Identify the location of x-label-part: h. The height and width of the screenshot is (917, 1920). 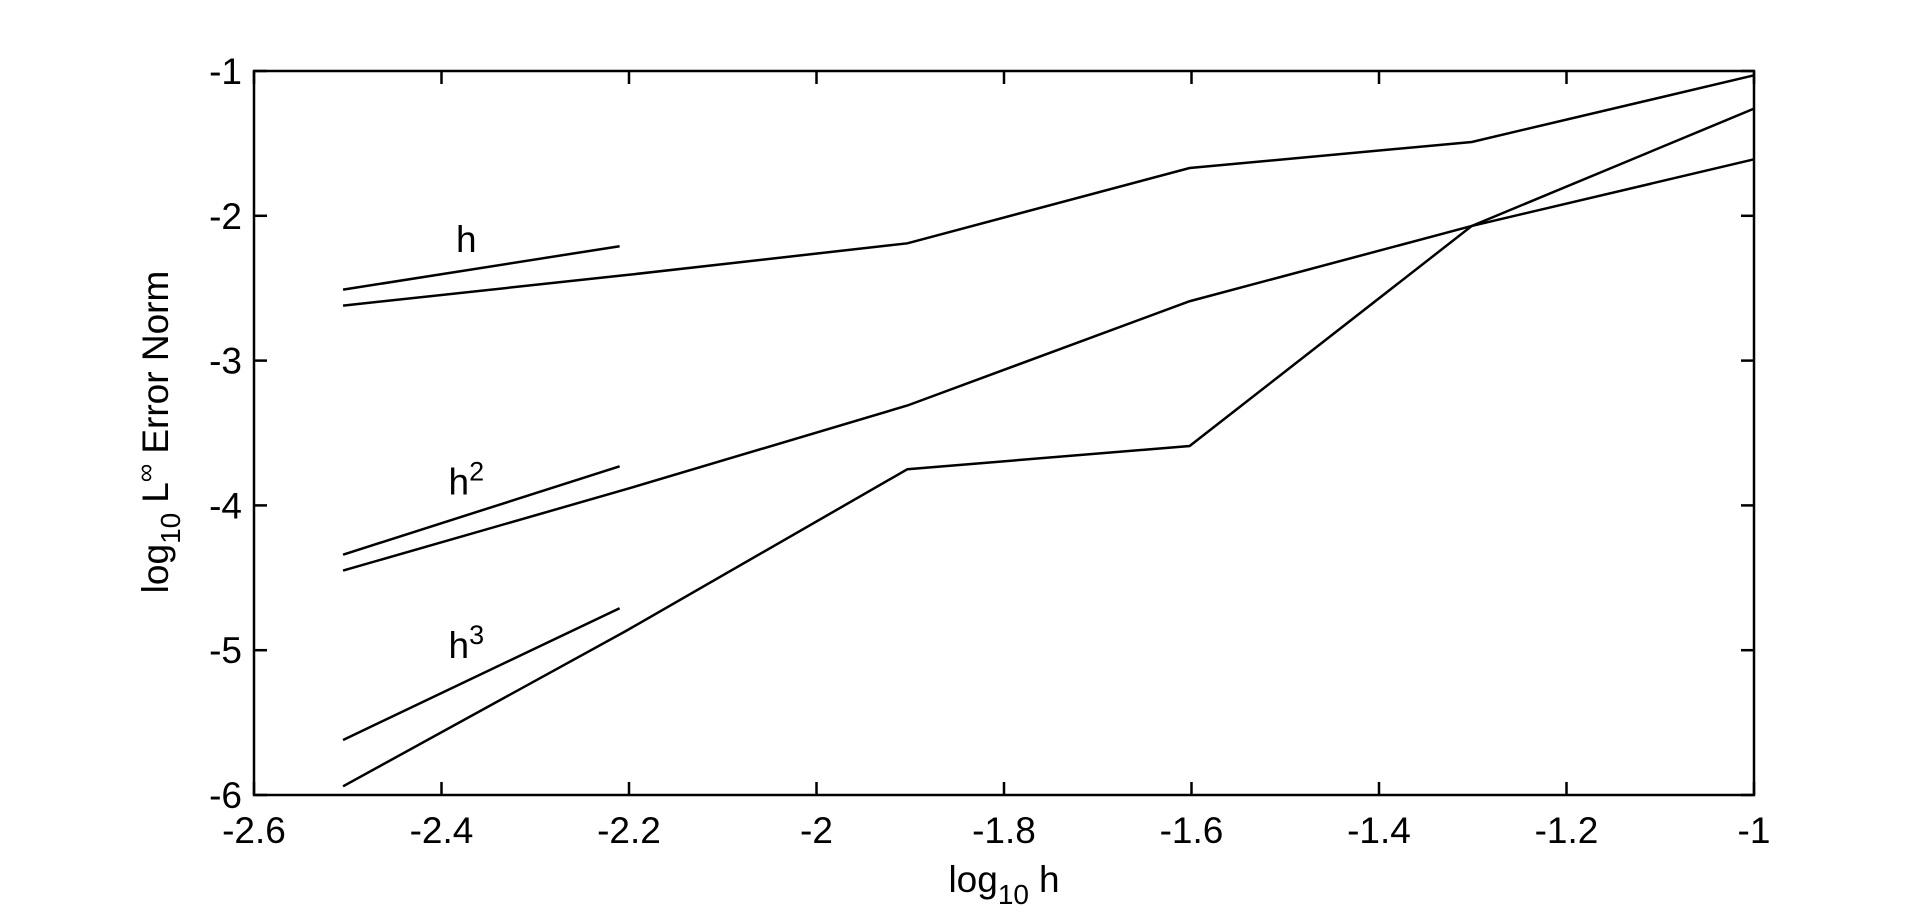
(1049, 879).